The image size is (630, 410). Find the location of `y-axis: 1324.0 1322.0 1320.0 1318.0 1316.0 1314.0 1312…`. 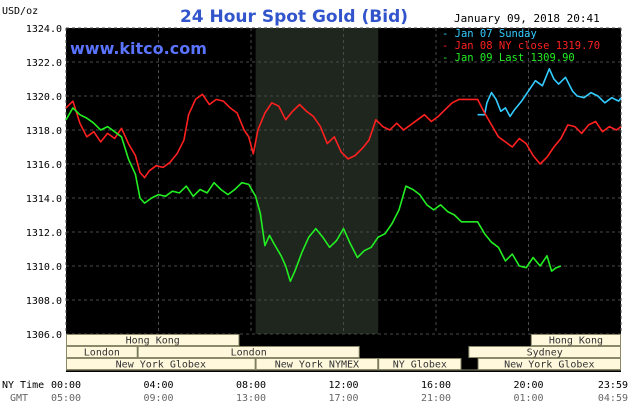

y-axis: 1324.0 1322.0 1320.0 1318.0 1316.0 1314.0 1312… is located at coordinates (44, 182).